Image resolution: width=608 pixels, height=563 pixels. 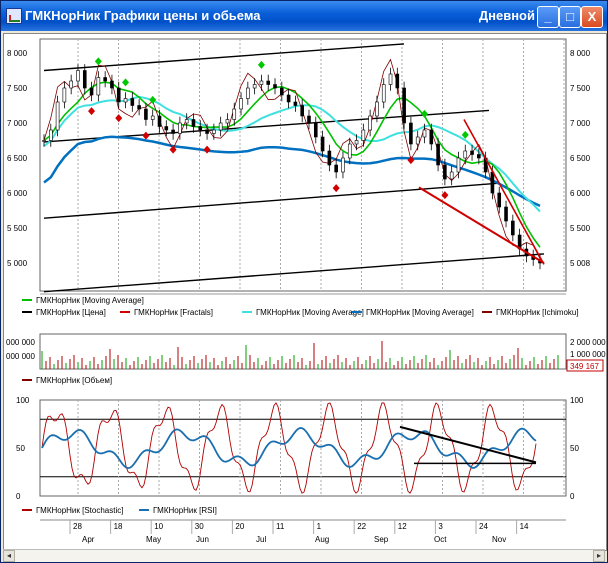 What do you see at coordinates (599, 556) in the screenshot?
I see `scroll-right-icon: ▸` at bounding box center [599, 556].